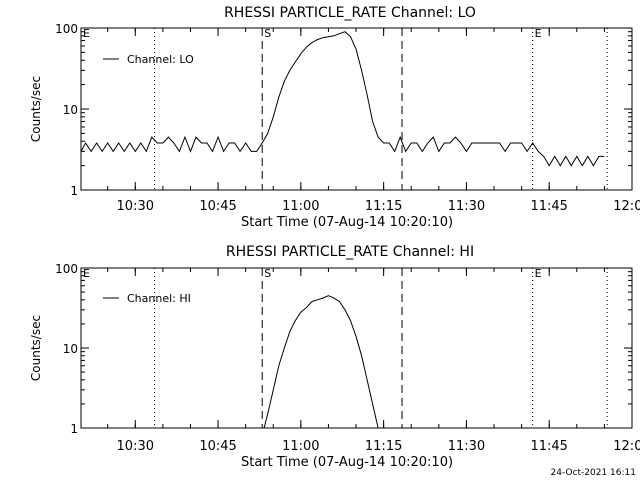 Image resolution: width=640 pixels, height=485 pixels. Describe the element at coordinates (159, 298) in the screenshot. I see `hi-legend-label: Channel: HI` at that location.